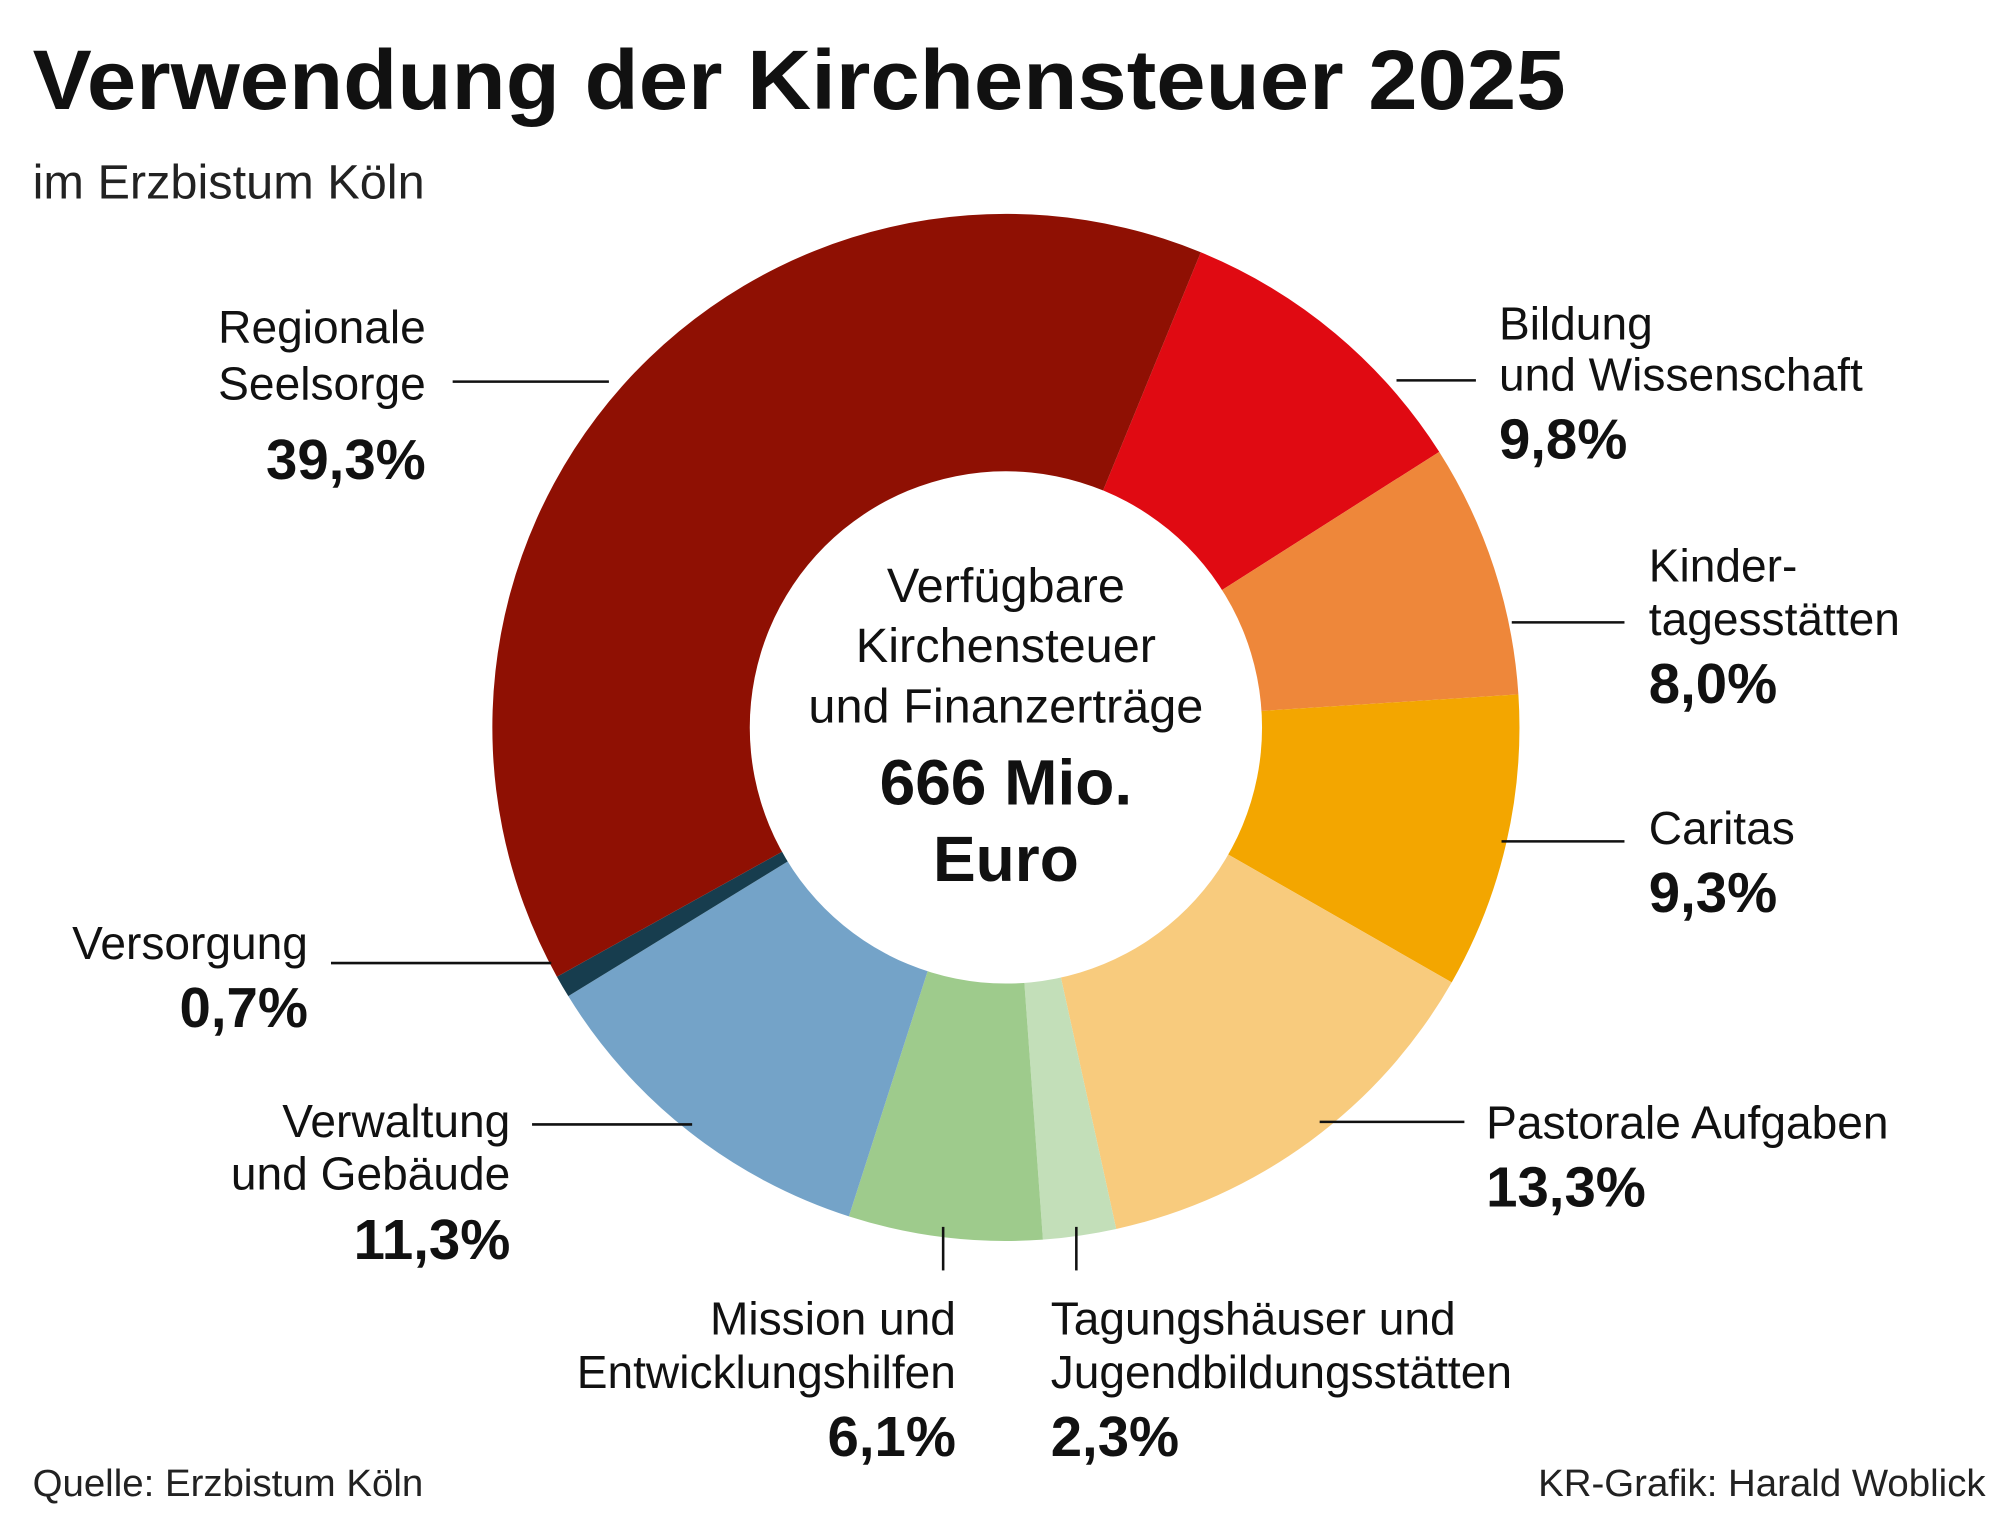  Describe the element at coordinates (1566, 1186) in the screenshot. I see `slice-value-label: 13,3%` at that location.